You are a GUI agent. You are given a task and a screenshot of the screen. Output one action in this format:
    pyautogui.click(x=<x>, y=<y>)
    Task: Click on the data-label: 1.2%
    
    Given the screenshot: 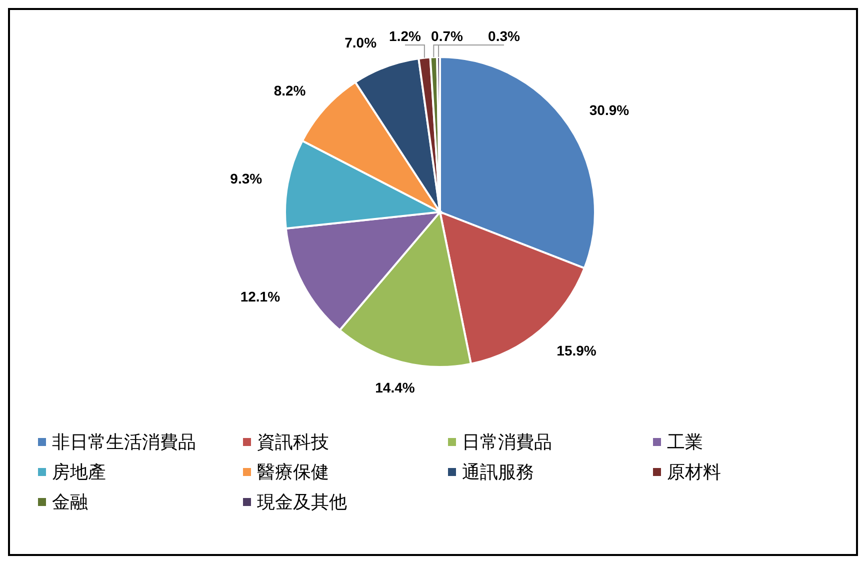 What is the action you would take?
    pyautogui.click(x=405, y=36)
    